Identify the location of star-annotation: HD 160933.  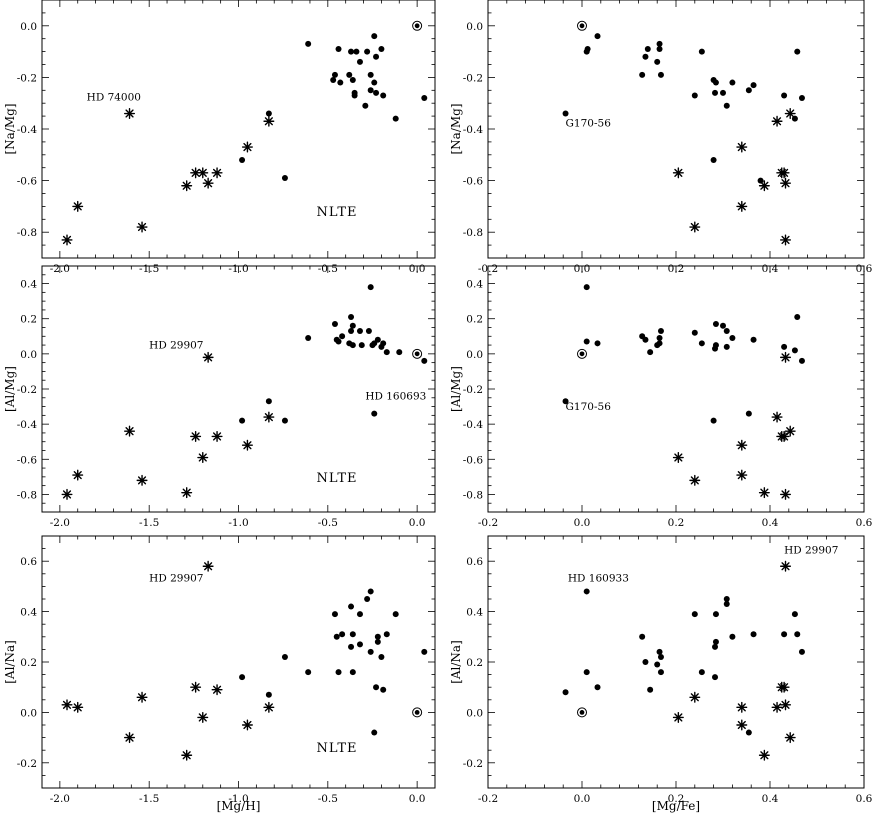
(598, 578).